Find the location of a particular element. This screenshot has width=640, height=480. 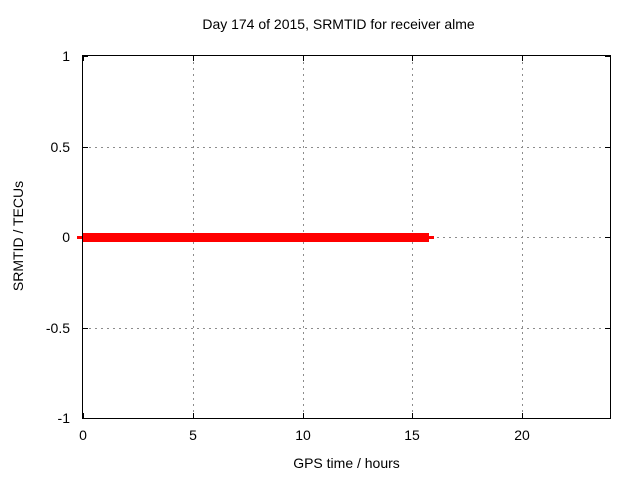

y-tick-label: 0 is located at coordinates (66, 237).